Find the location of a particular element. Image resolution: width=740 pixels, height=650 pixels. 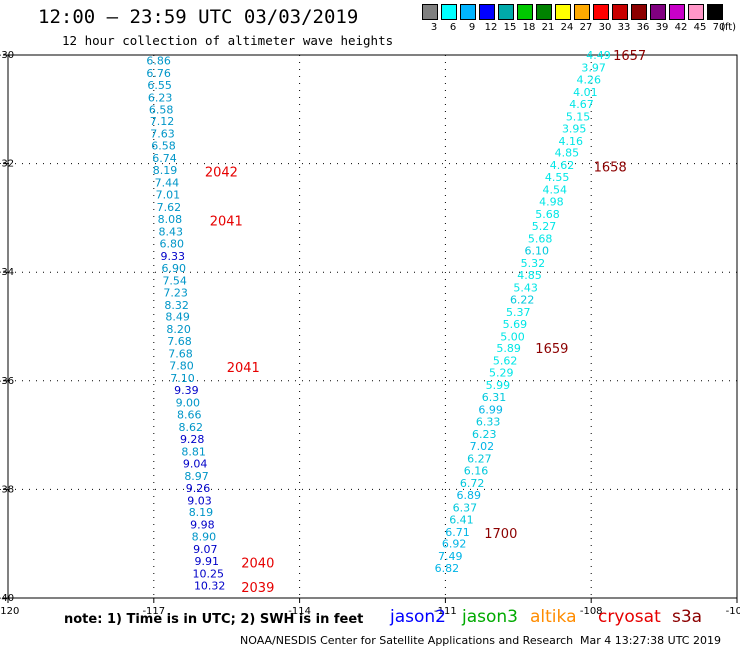

y-tick-label: -40 is located at coordinates (7, 598).